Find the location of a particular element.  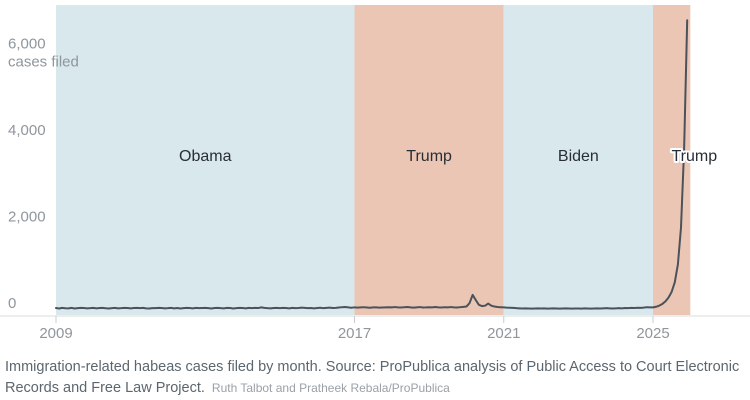

band-label-trump-3: Trump is located at coordinates (694, 156).